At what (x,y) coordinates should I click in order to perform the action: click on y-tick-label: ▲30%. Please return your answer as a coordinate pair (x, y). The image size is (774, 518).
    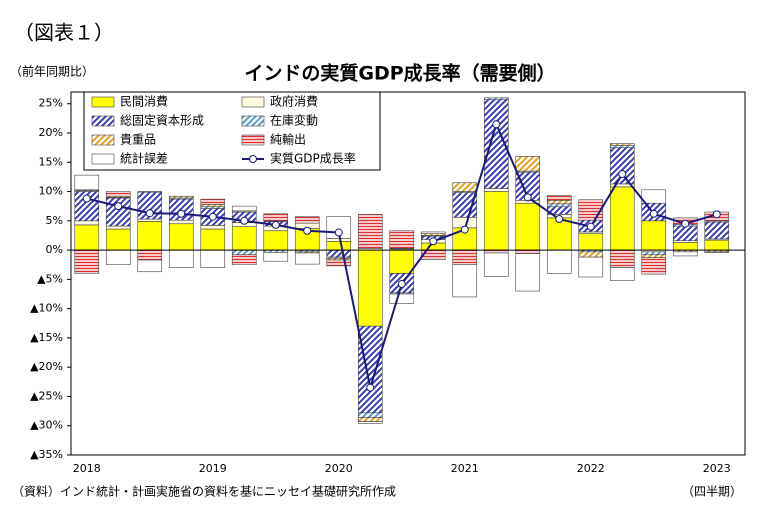
    Looking at the image, I should click on (46, 425).